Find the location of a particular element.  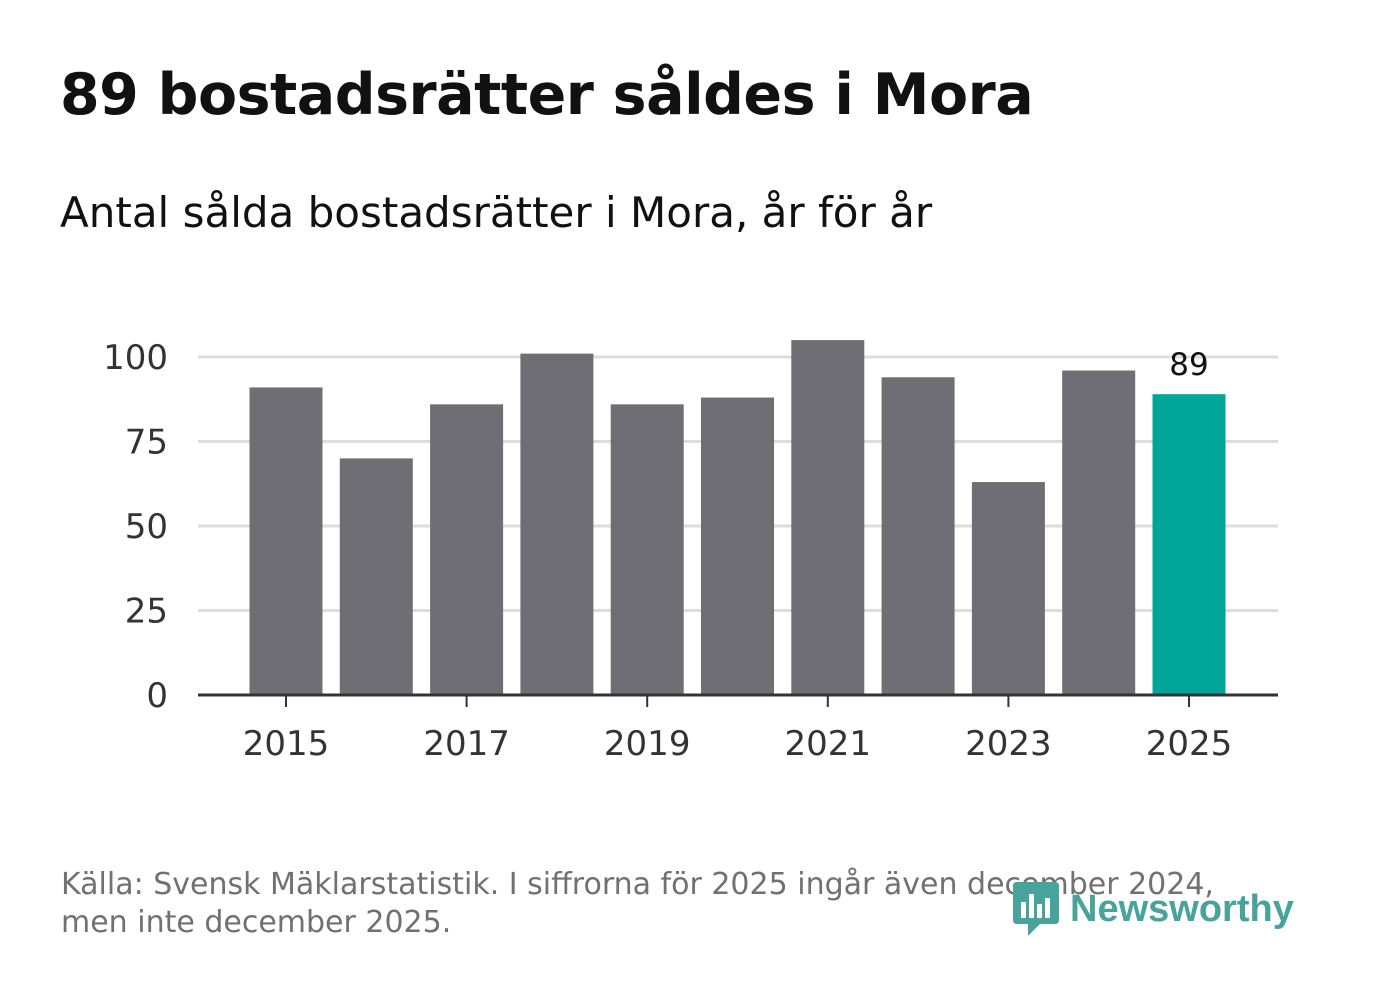

bar-2019 is located at coordinates (647, 549).